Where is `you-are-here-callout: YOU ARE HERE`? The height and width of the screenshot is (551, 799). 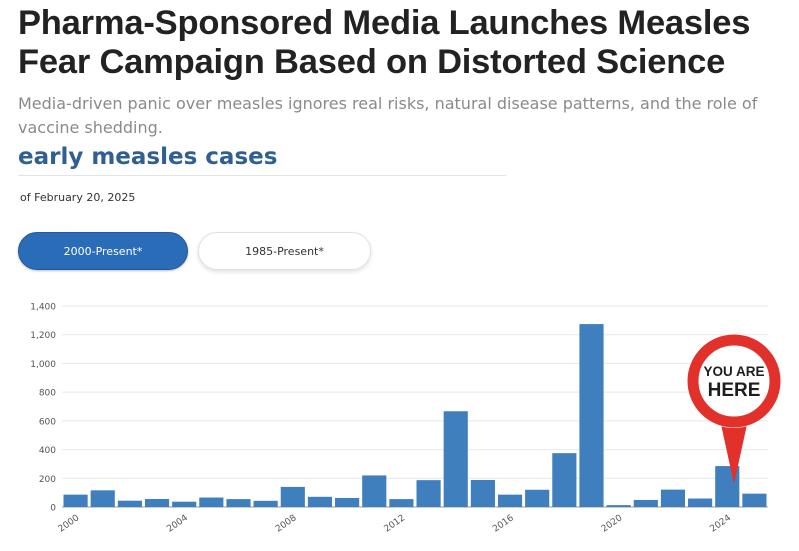 you-are-here-callout: YOU ARE HERE is located at coordinates (734, 409).